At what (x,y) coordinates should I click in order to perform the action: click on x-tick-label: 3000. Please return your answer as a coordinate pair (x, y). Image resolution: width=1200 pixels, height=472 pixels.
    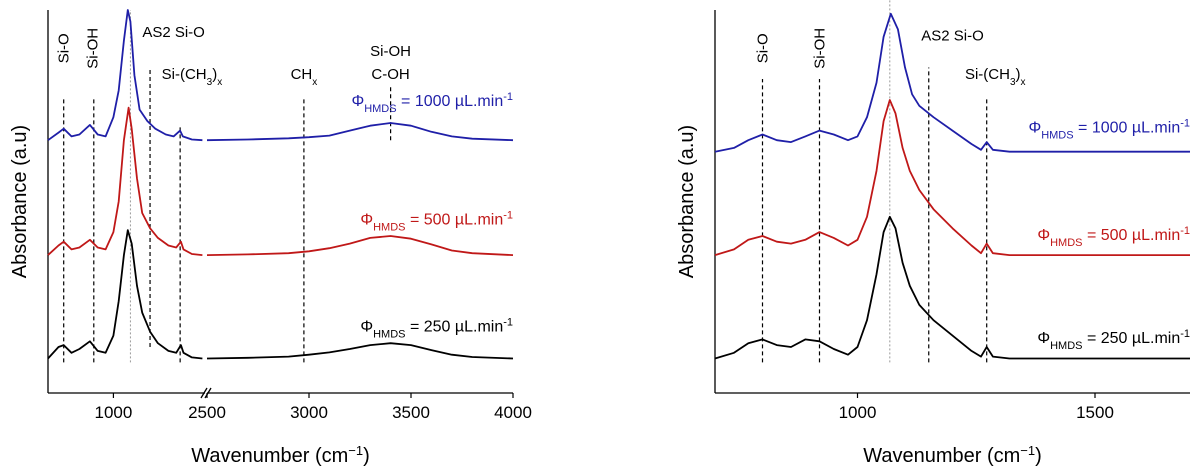
    Looking at the image, I should click on (309, 412).